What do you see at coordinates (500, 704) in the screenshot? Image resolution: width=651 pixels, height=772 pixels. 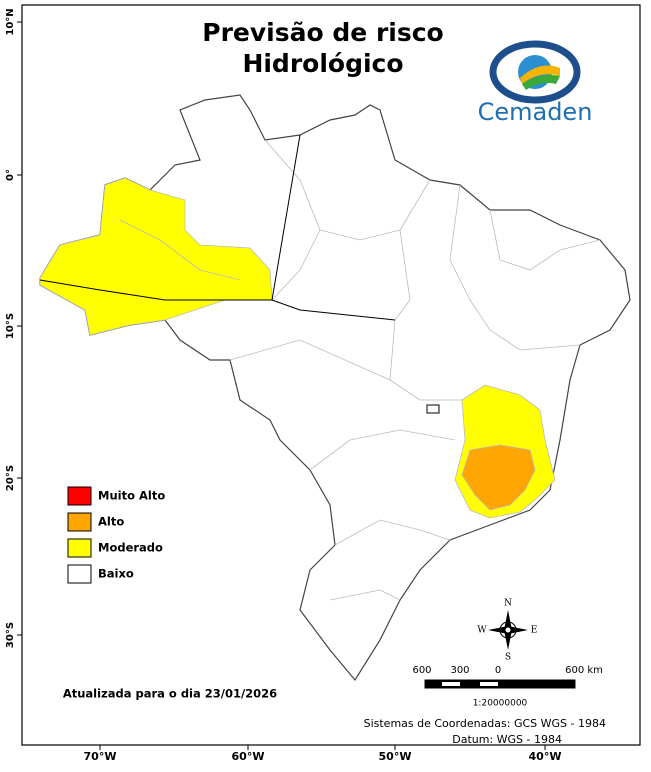 I see `scale-ratio: 1:20000000` at bounding box center [500, 704].